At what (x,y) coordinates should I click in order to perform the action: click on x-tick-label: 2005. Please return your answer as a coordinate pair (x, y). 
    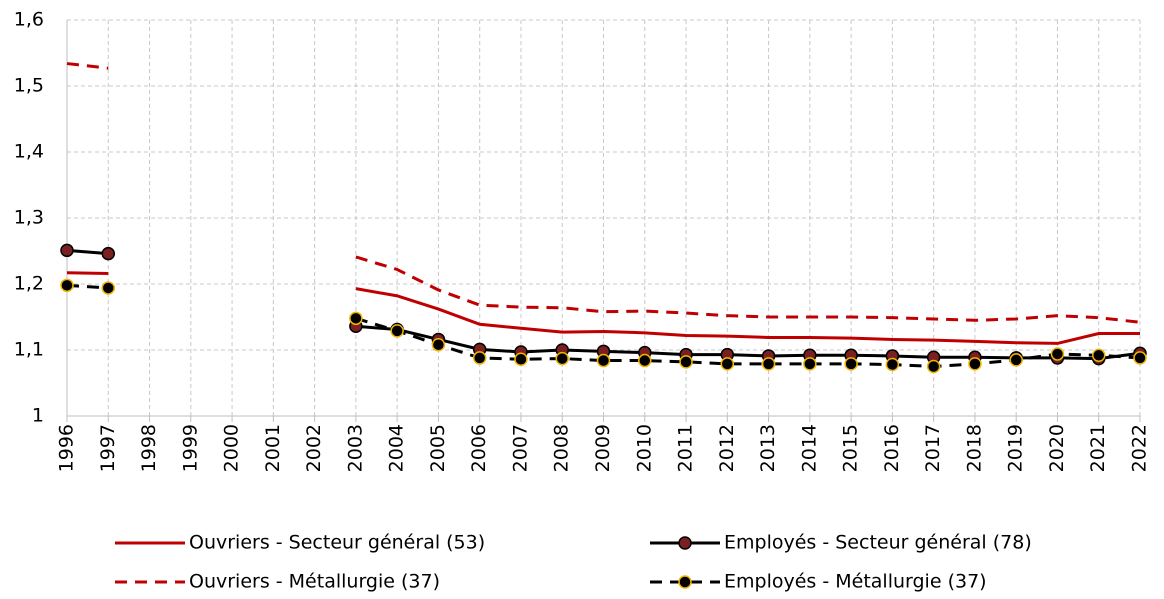
    Looking at the image, I should click on (438, 448).